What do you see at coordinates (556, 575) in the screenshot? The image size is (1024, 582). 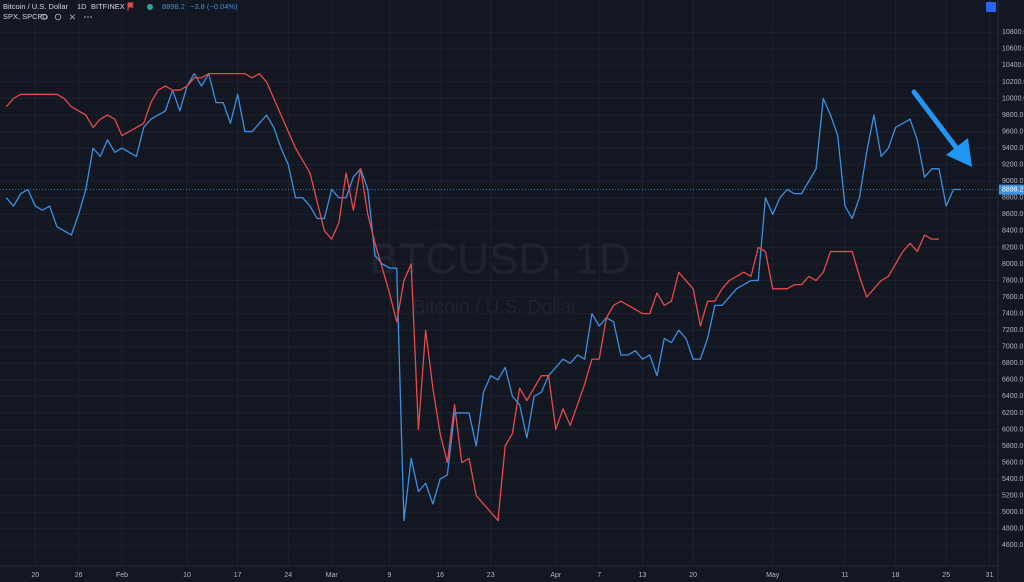 I see `x-tick-label: Apr` at bounding box center [556, 575].